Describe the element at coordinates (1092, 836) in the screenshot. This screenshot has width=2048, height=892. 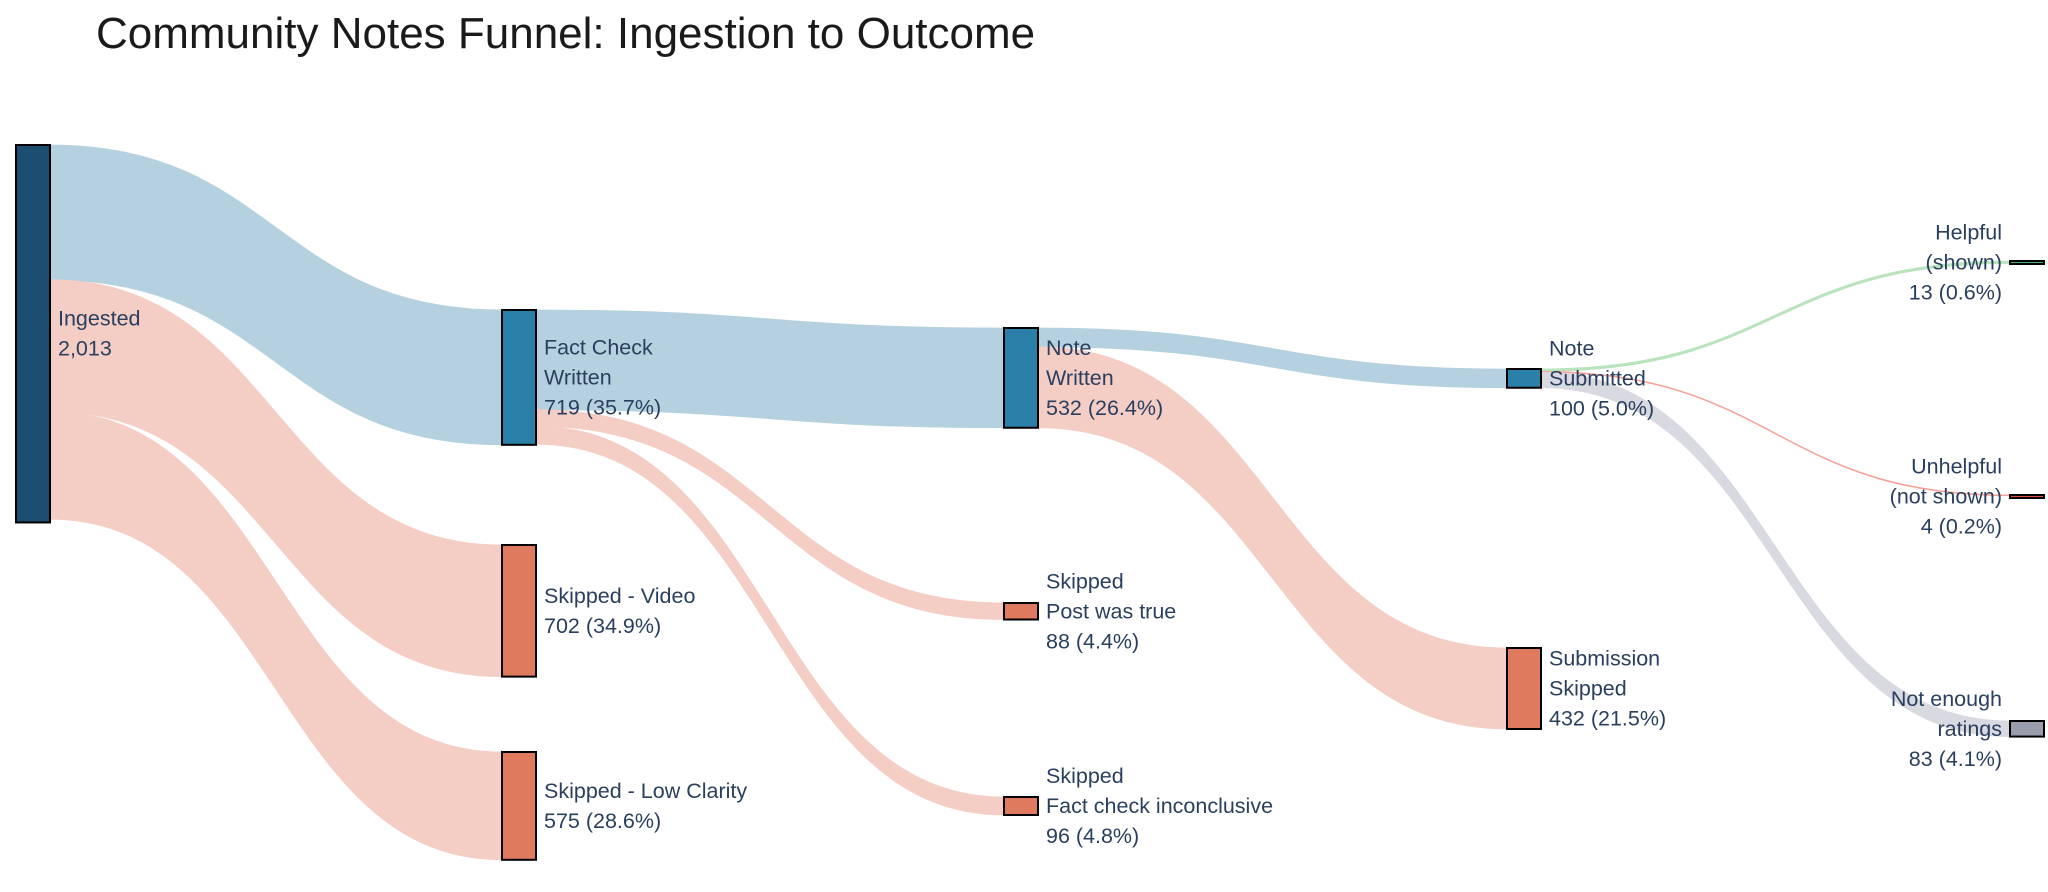
I see `label-skip_inconclusive-line-2: 96 (4.8%)` at that location.